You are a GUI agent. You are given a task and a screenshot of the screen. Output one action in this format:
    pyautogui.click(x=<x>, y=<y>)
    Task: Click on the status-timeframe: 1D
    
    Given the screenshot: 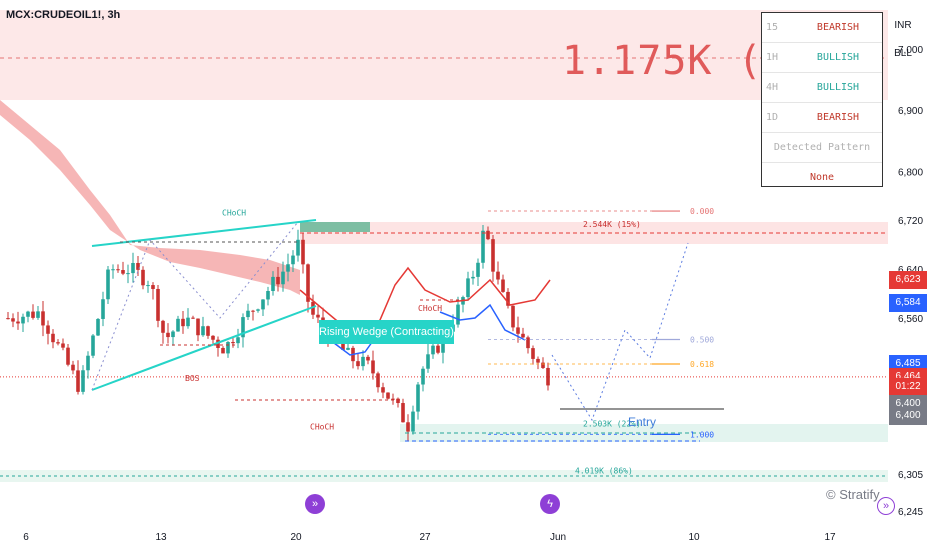 What is the action you would take?
    pyautogui.click(x=772, y=117)
    